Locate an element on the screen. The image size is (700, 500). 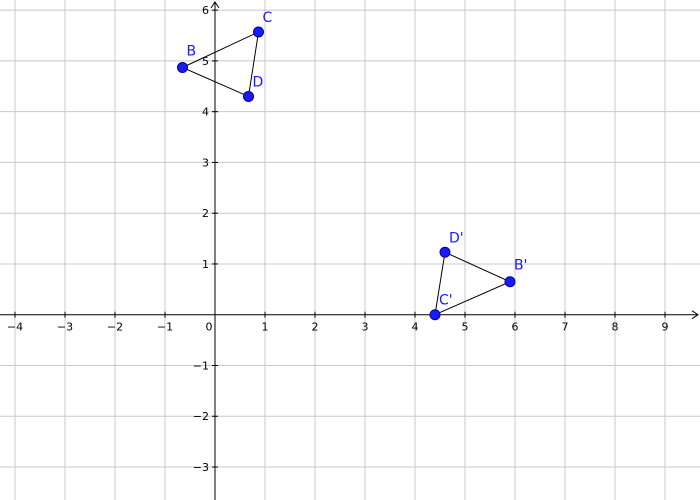
y-axis-arrow-icon is located at coordinates (215, 5).